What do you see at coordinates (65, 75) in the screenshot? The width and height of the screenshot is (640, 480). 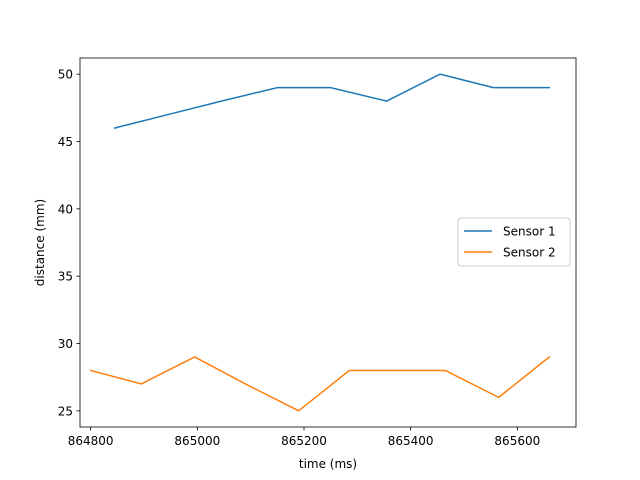 I see `y-tick-label: 50` at bounding box center [65, 75].